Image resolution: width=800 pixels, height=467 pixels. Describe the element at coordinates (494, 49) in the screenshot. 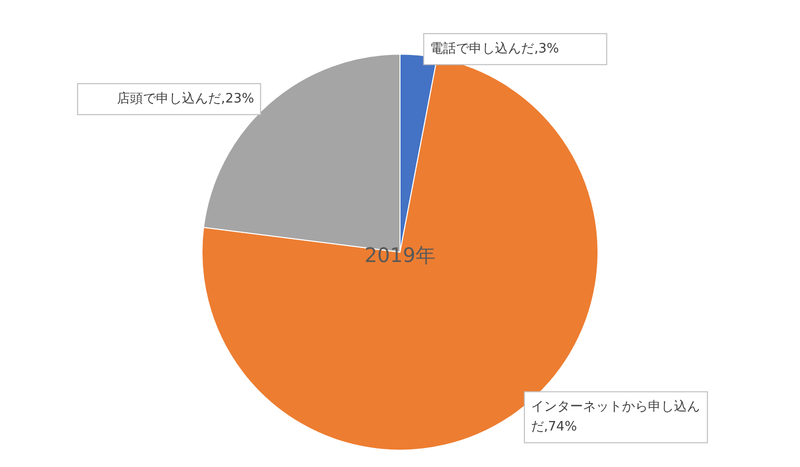

I see `slice-label: 電話で申し込んだ,3%` at that location.